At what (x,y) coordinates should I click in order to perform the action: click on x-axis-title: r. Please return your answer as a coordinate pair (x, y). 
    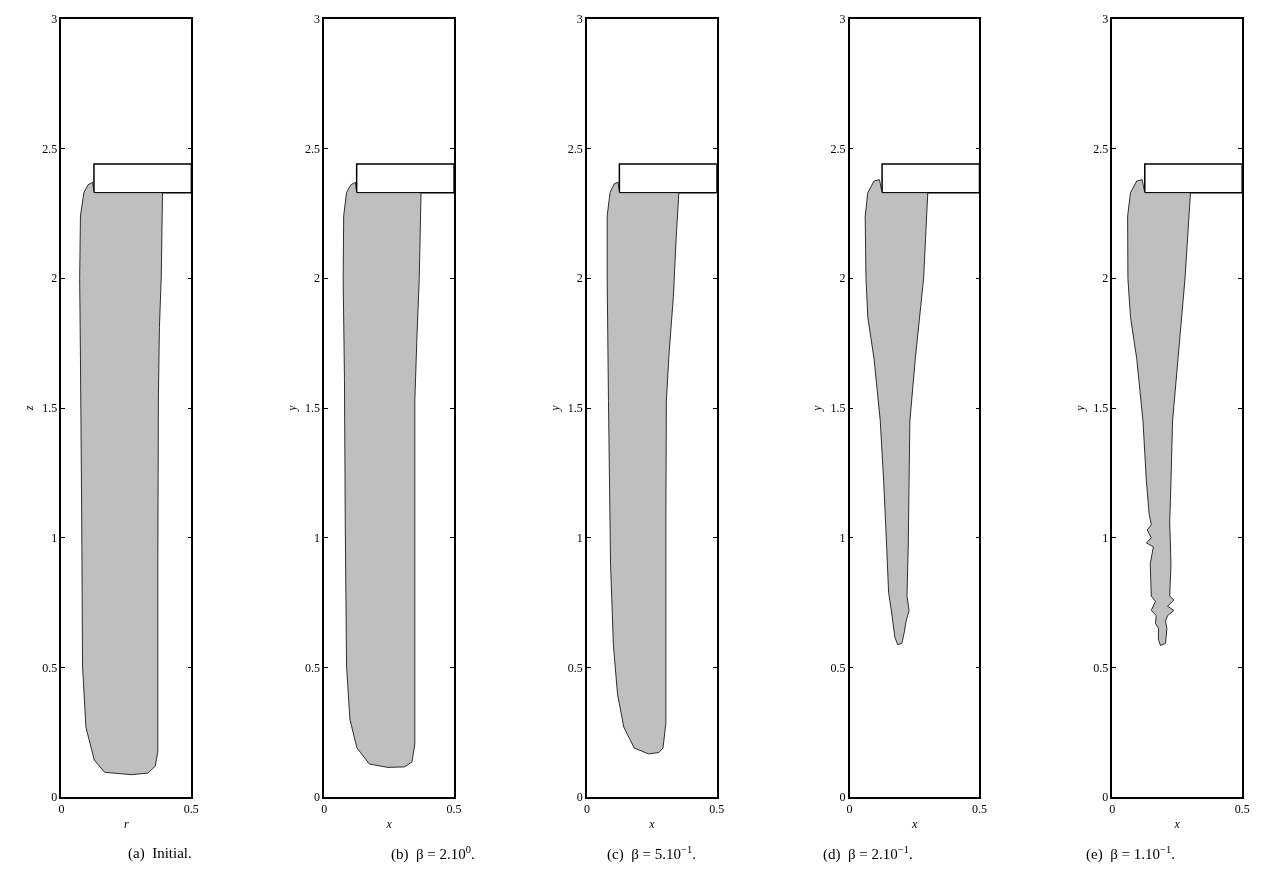
    Looking at the image, I should click on (127, 823).